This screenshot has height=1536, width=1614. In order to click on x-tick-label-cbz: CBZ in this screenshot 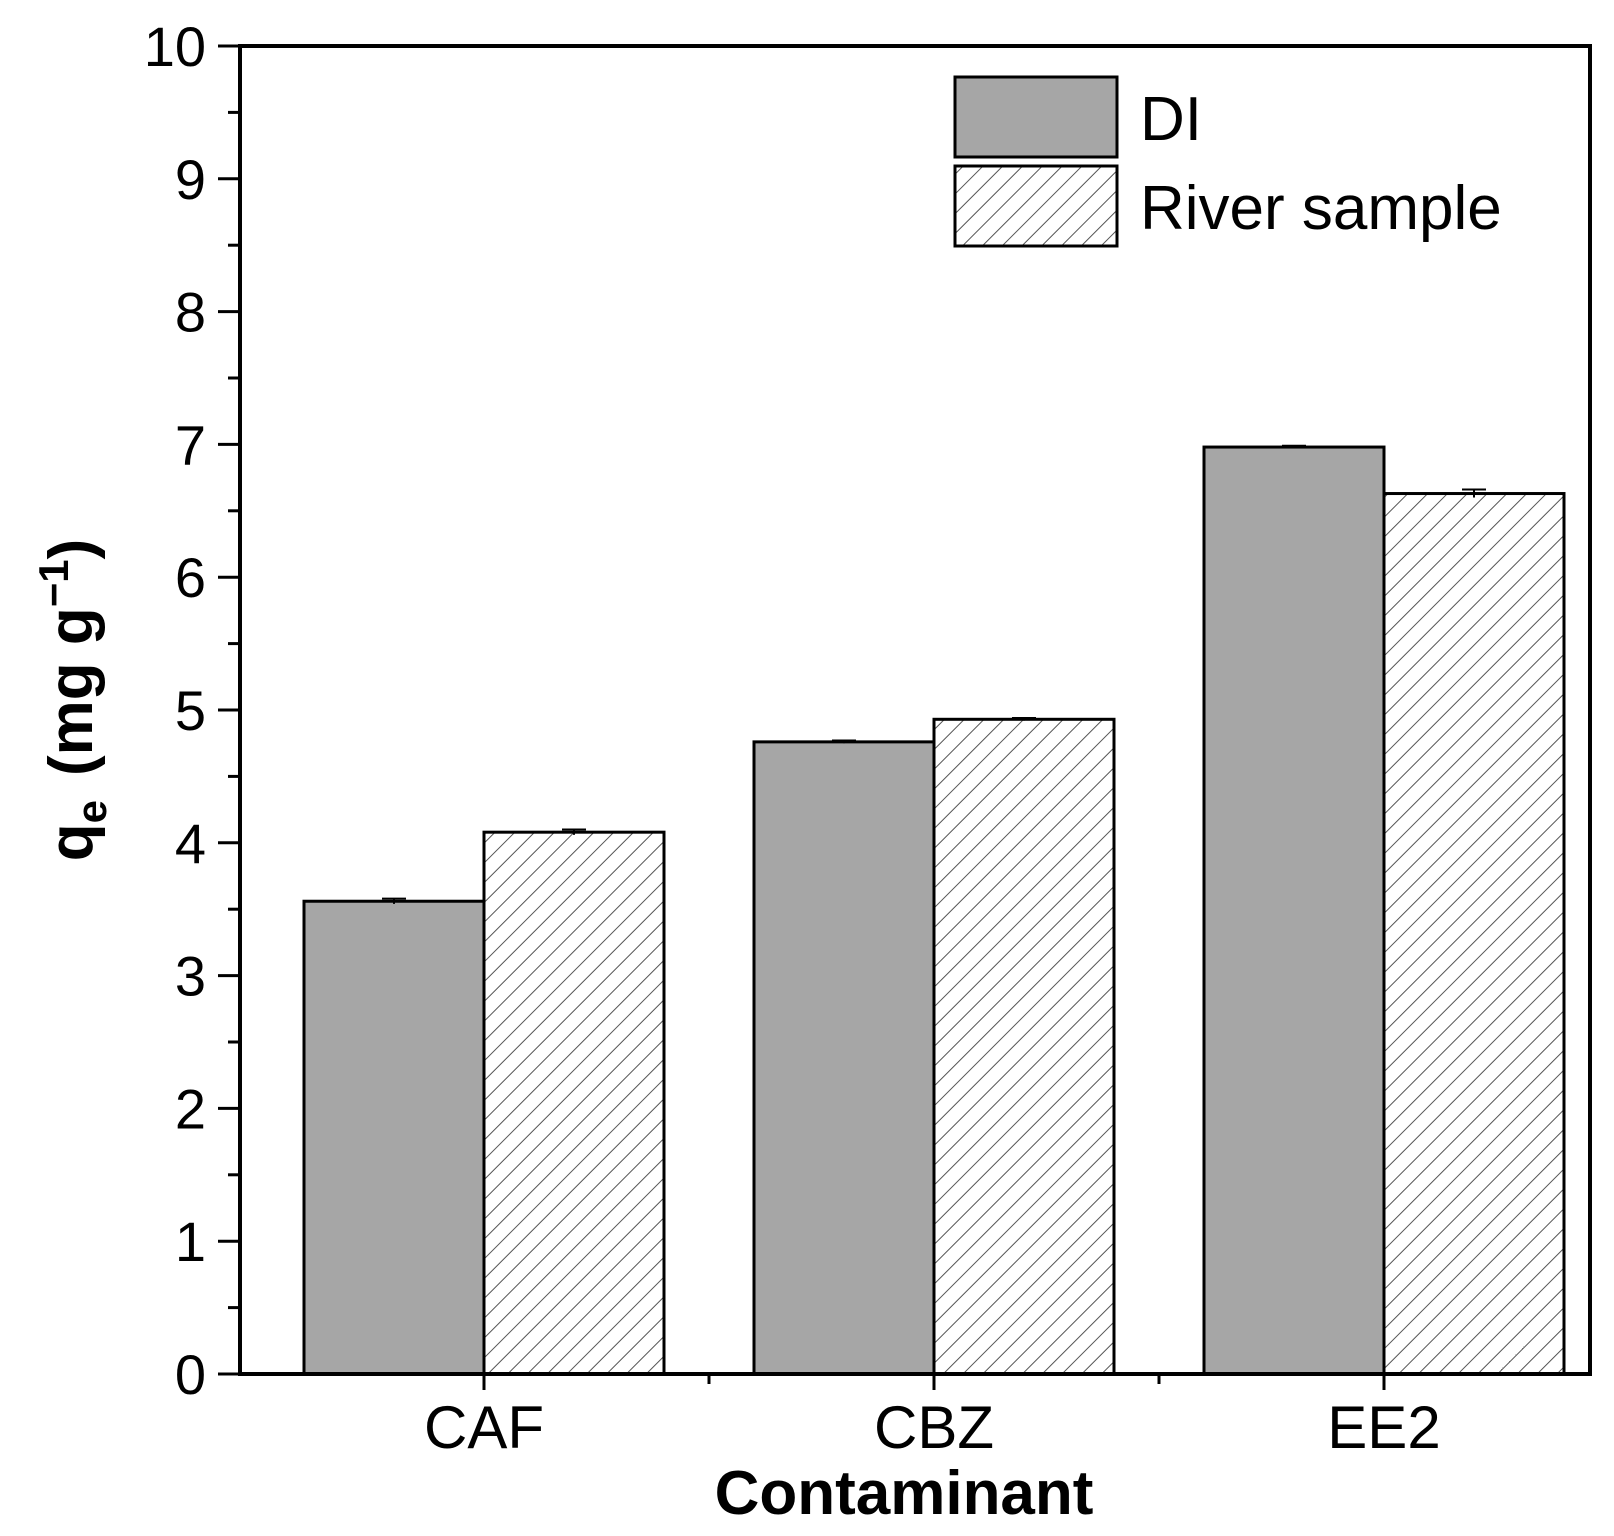, I will do `click(934, 1427)`.